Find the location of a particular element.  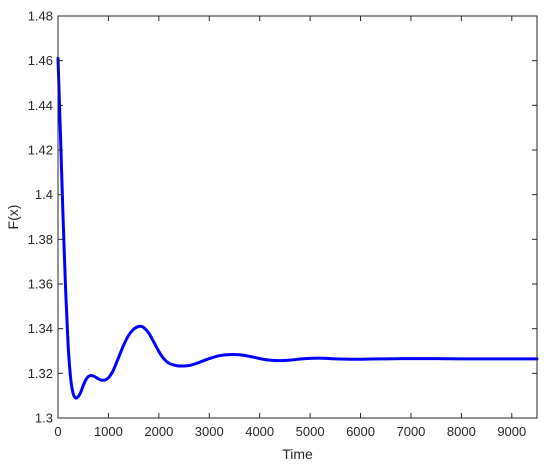

x-tick-label: 8000 is located at coordinates (461, 431).